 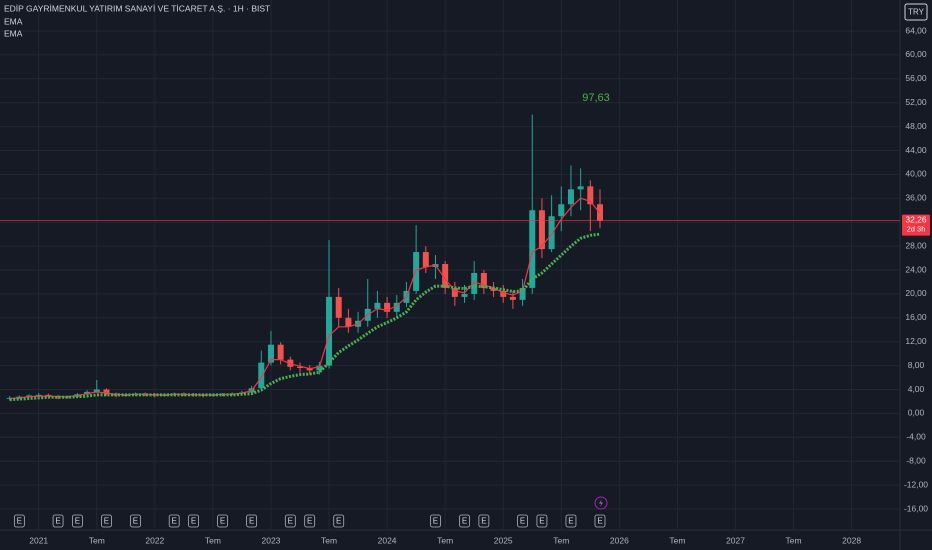 I want to click on last-price-box, so click(x=916, y=225).